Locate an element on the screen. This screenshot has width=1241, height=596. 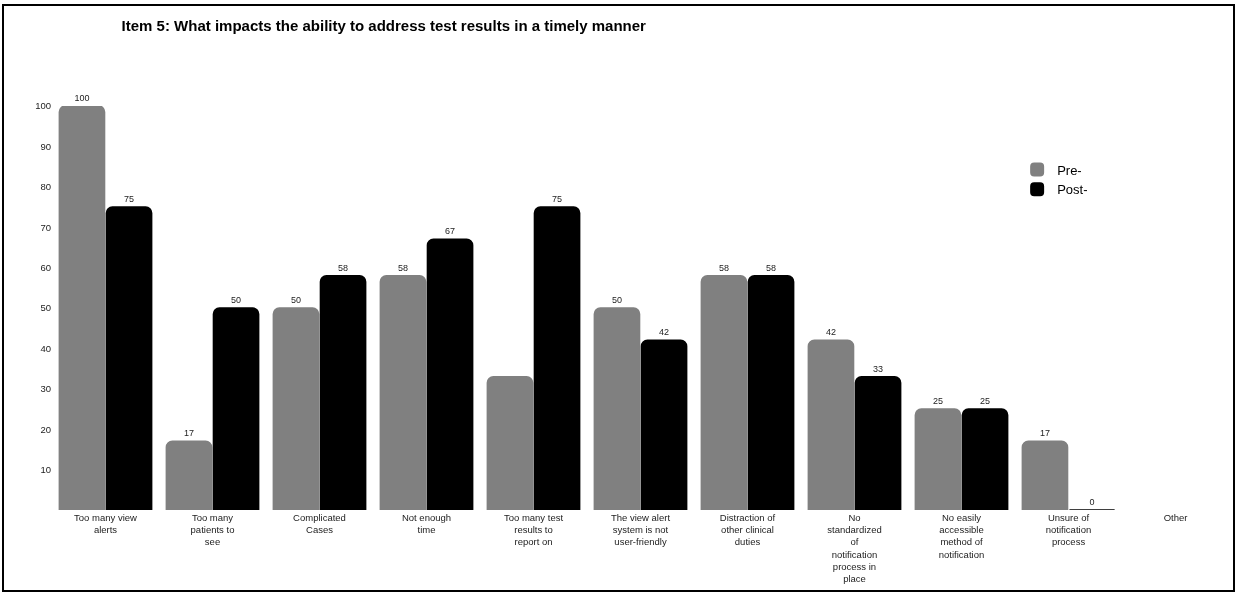
data-label: 33 is located at coordinates (878, 368).